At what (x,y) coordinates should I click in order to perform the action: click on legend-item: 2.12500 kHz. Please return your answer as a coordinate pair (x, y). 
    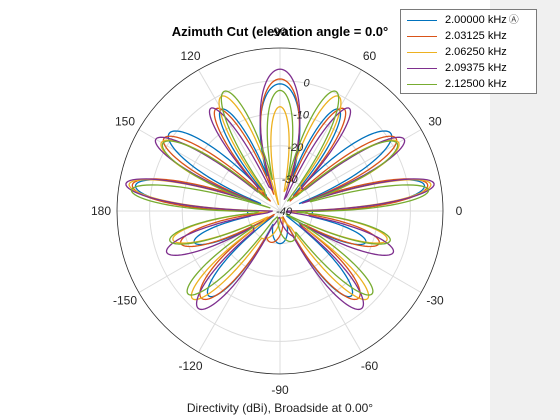
    Looking at the image, I should click on (468, 84).